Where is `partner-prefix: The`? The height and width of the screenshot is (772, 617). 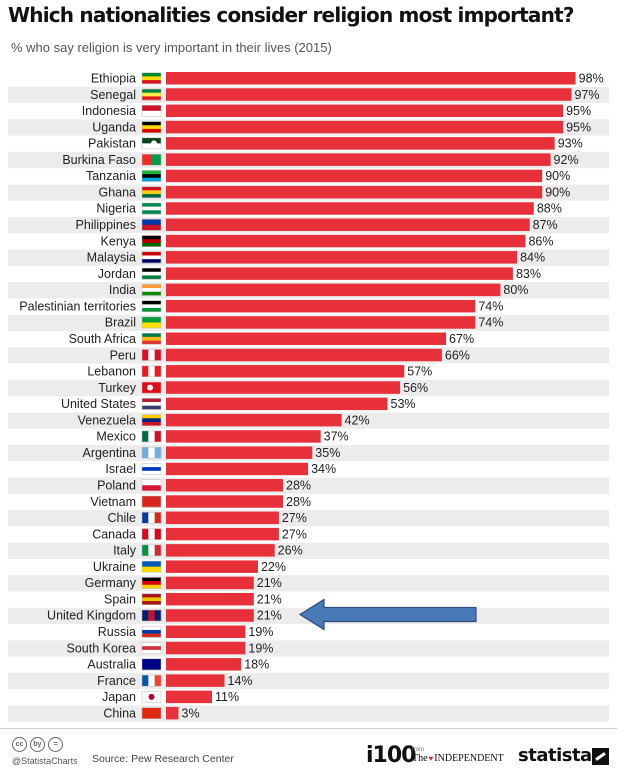 partner-prefix: The is located at coordinates (420, 758).